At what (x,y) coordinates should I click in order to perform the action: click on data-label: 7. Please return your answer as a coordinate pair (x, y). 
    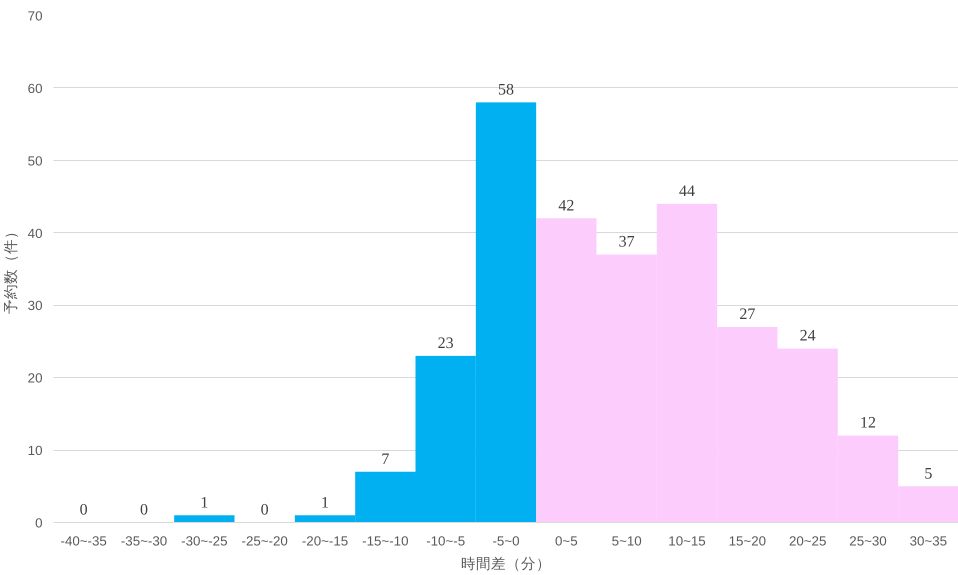
    Looking at the image, I should click on (385, 459).